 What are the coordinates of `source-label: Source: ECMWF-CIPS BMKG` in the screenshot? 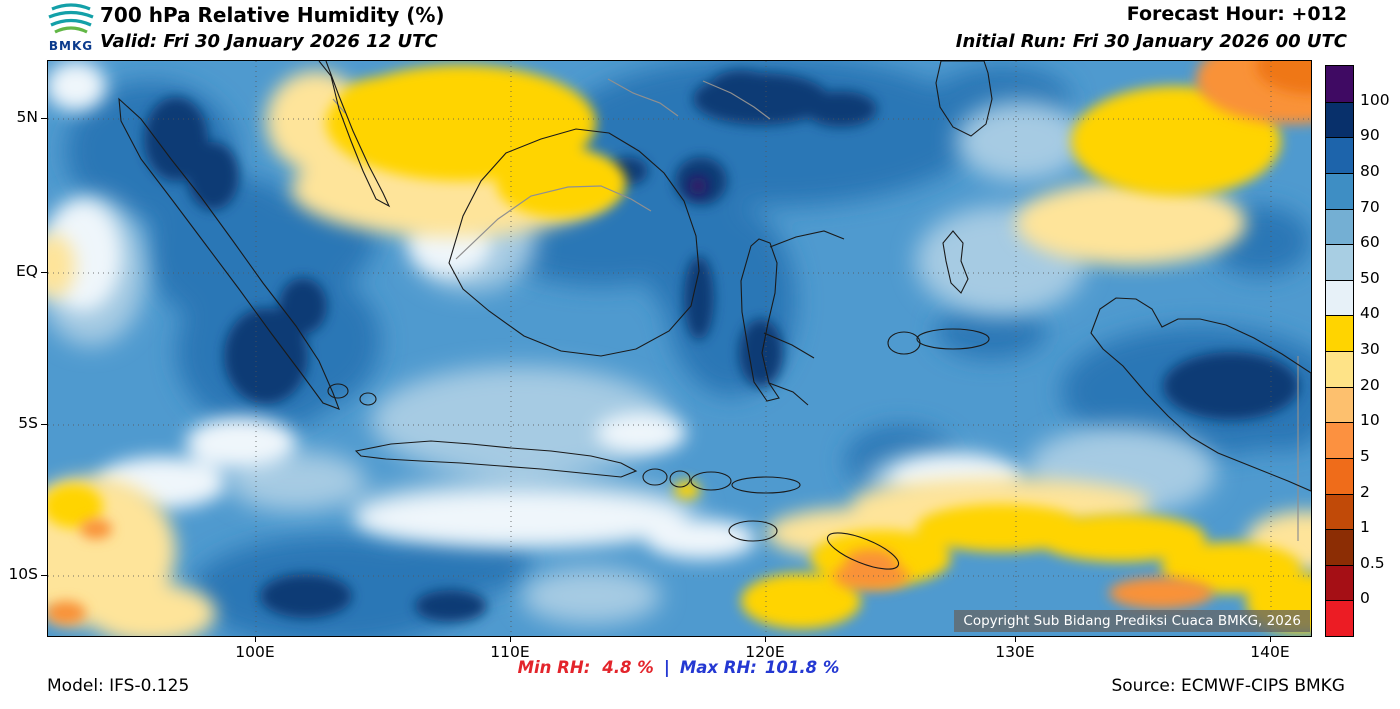 It's located at (1228, 686).